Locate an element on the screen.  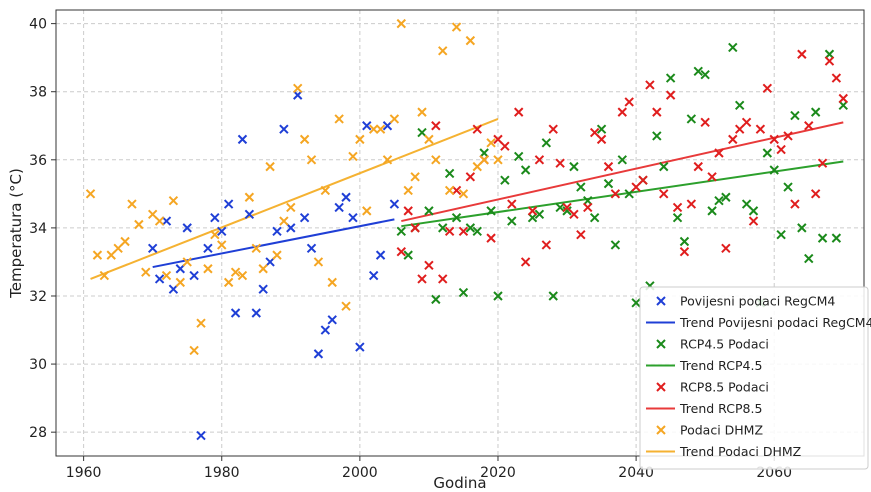
x-tick-label: 1980 is located at coordinates (222, 473).